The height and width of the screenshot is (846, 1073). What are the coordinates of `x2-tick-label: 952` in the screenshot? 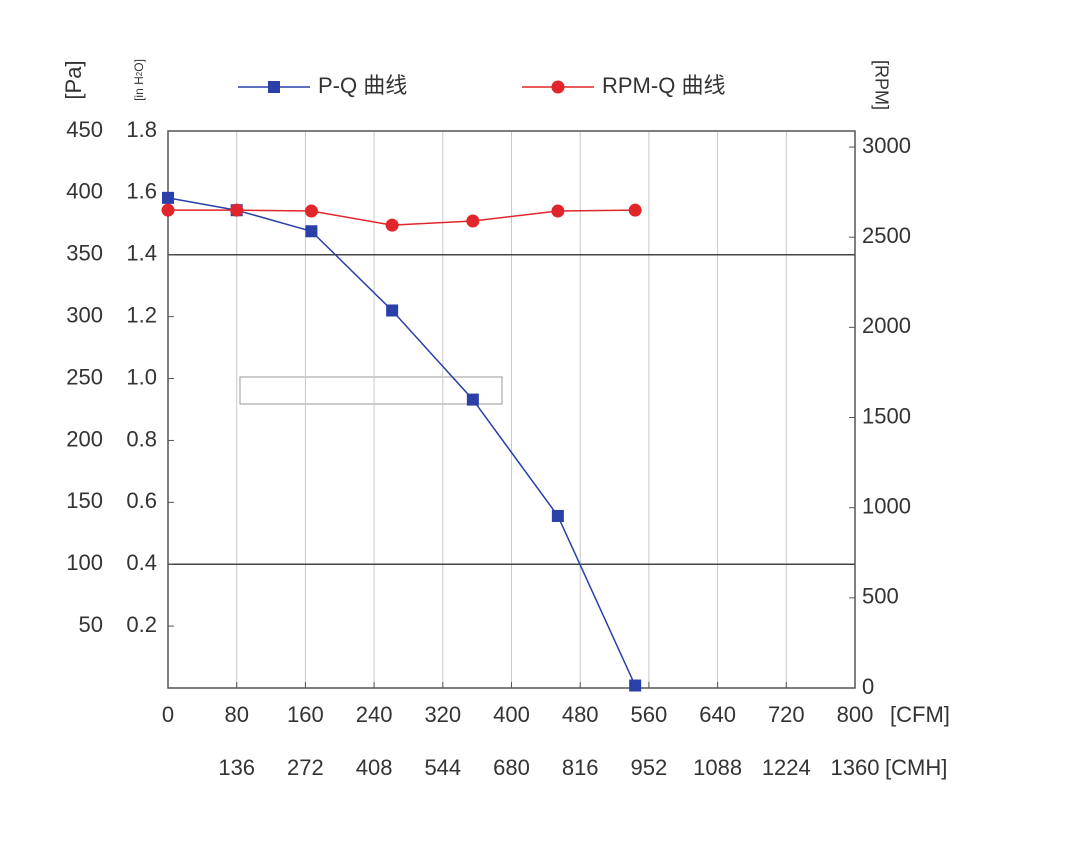 It's located at (649, 767).